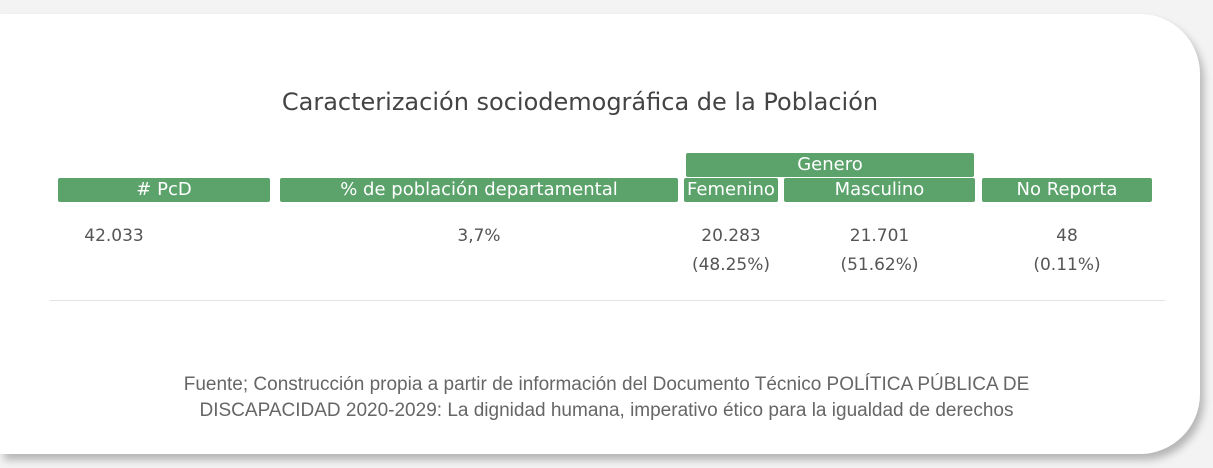 This screenshot has width=1213, height=468. What do you see at coordinates (731, 265) in the screenshot?
I see `table-cell: (48.25%)` at bounding box center [731, 265].